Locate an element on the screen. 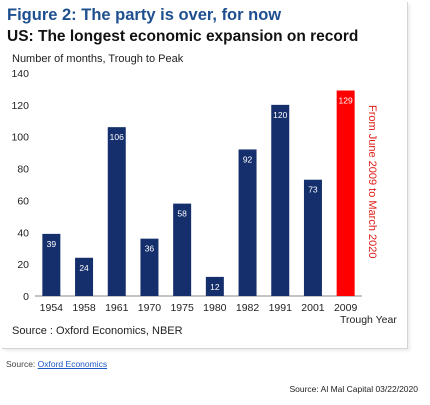 The image size is (430, 405). x-tick-label: 1961 is located at coordinates (117, 308).